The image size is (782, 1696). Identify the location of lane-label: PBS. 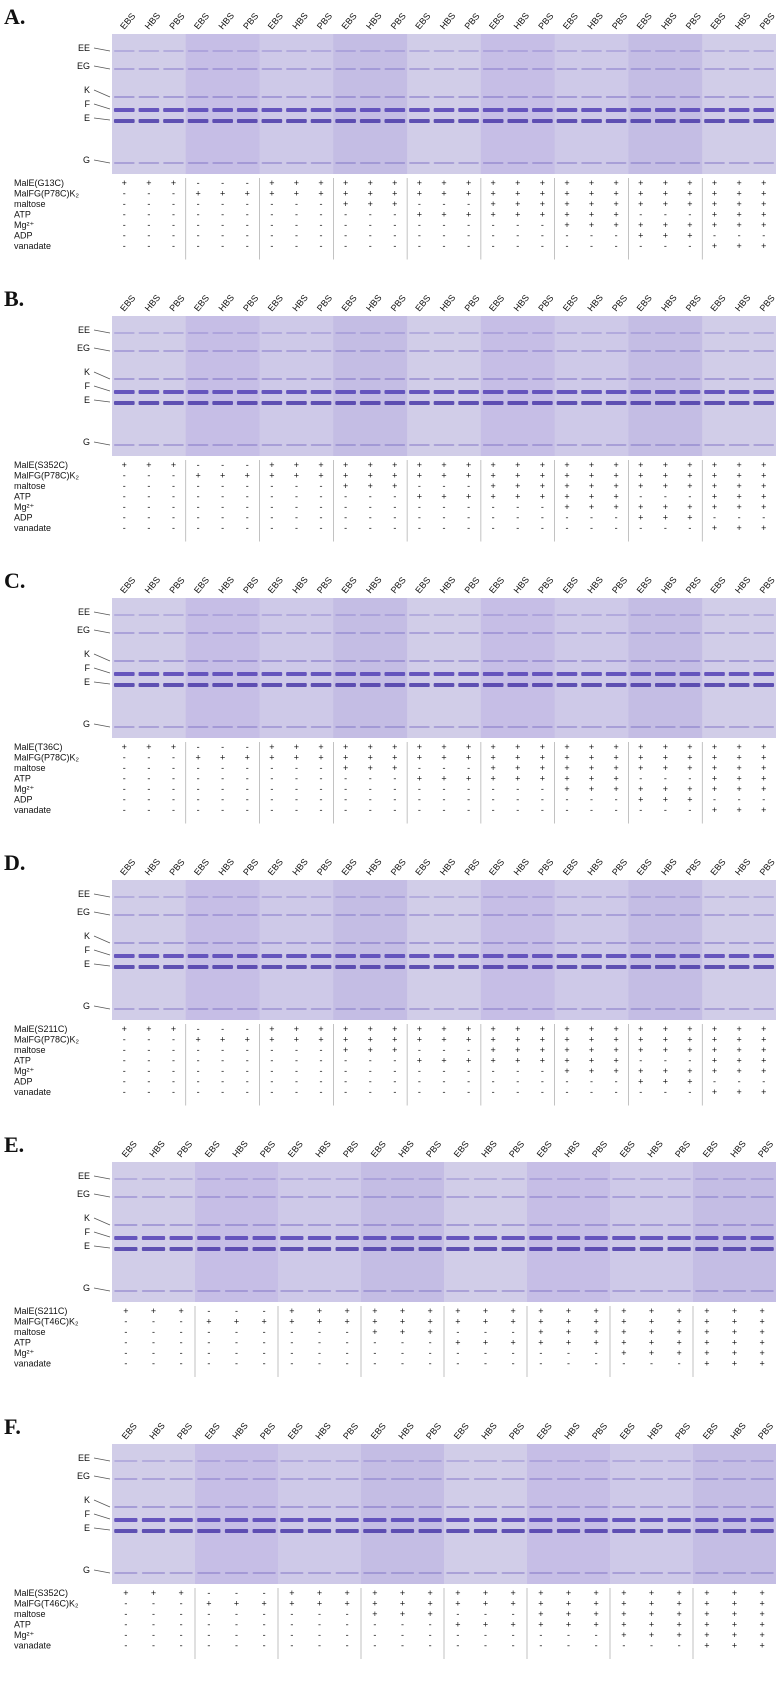
(324, 585).